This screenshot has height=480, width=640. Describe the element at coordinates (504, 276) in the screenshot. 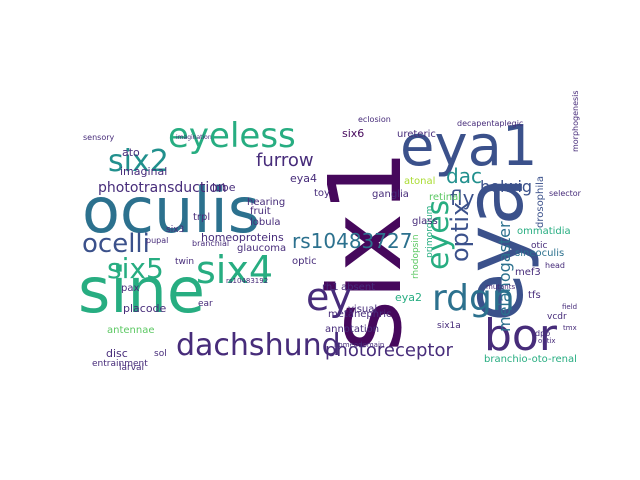

I see `word-melanogaster: melanogaster` at that location.